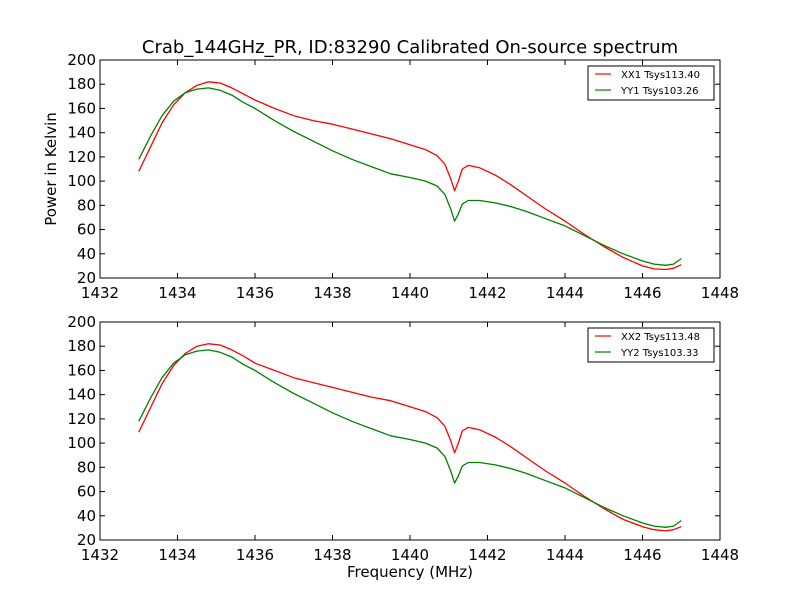 The width and height of the screenshot is (800, 600). I want to click on lower-y-tick-label: 20, so click(86, 540).